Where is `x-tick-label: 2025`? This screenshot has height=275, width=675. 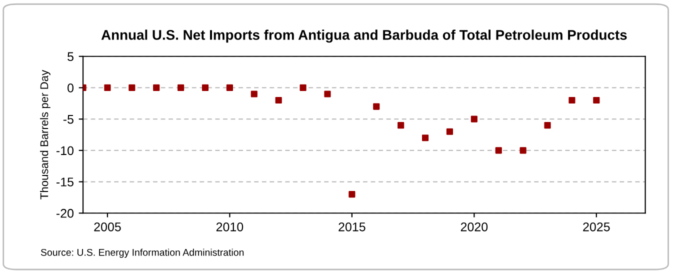 x-tick-label: 2025 is located at coordinates (596, 227).